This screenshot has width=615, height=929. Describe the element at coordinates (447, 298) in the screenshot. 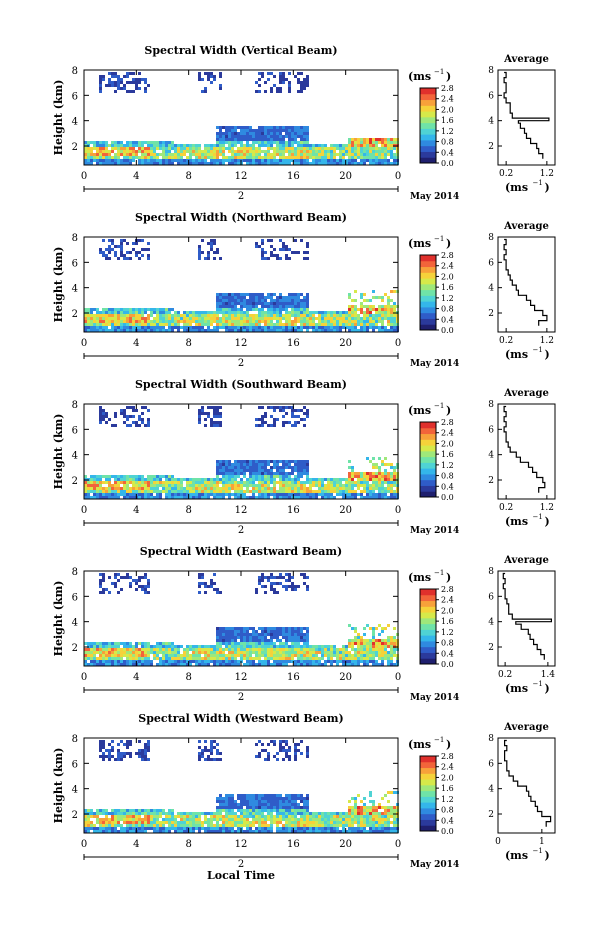

I see `colorbar-tick-label: 1.2` at that location.